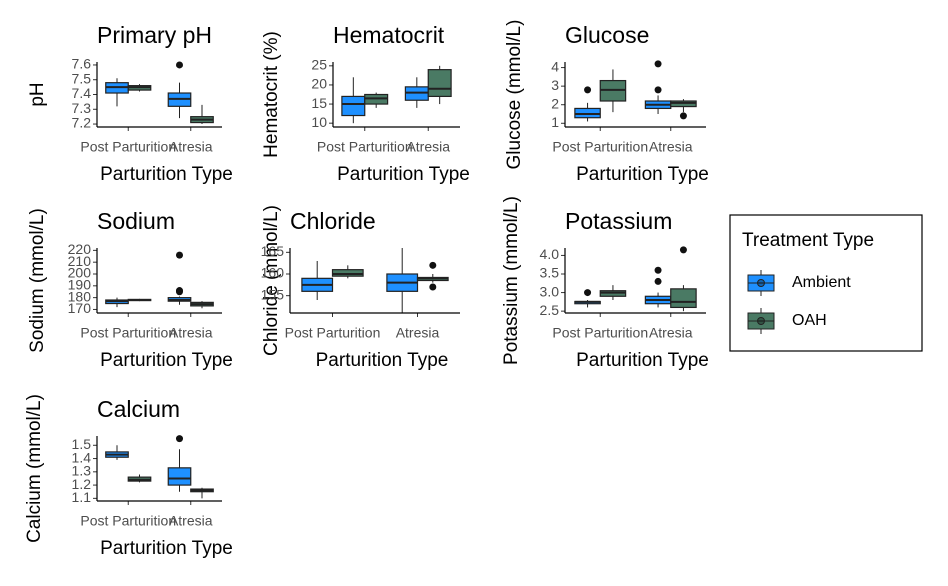  I want to click on y-tick-label: 2.5, so click(550, 310).